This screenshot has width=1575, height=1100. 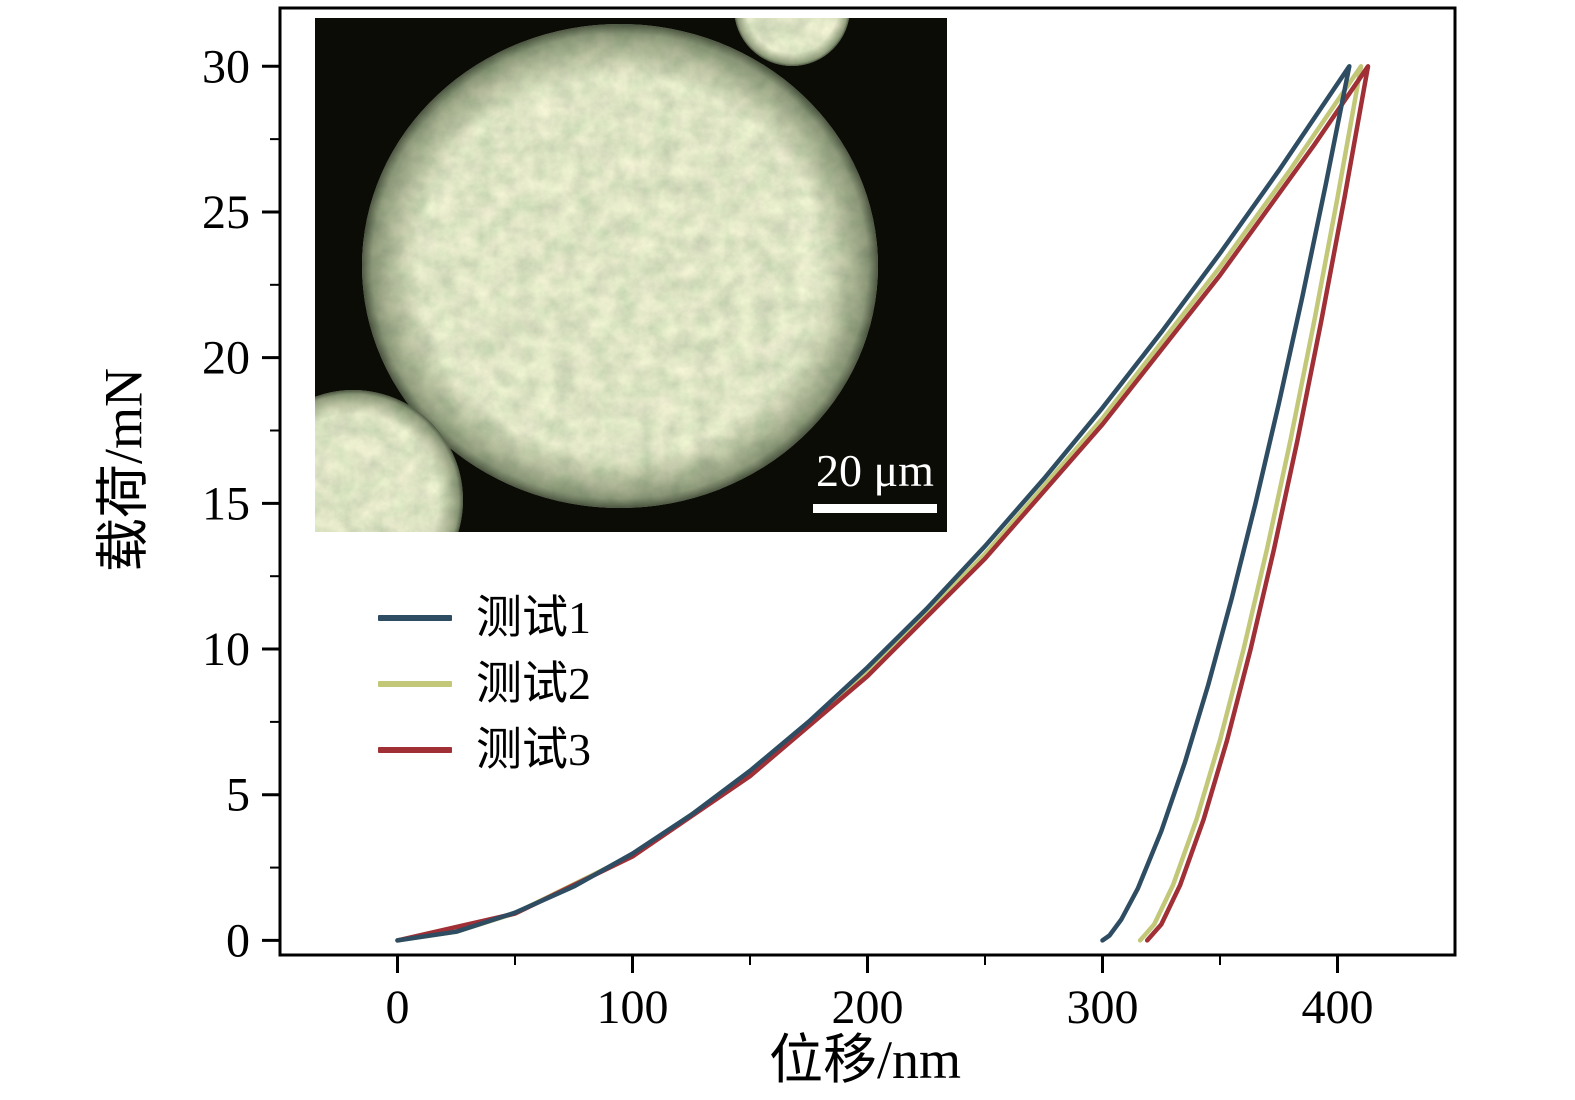 I want to click on legend-label-test1: 测试1, so click(x=533, y=617).